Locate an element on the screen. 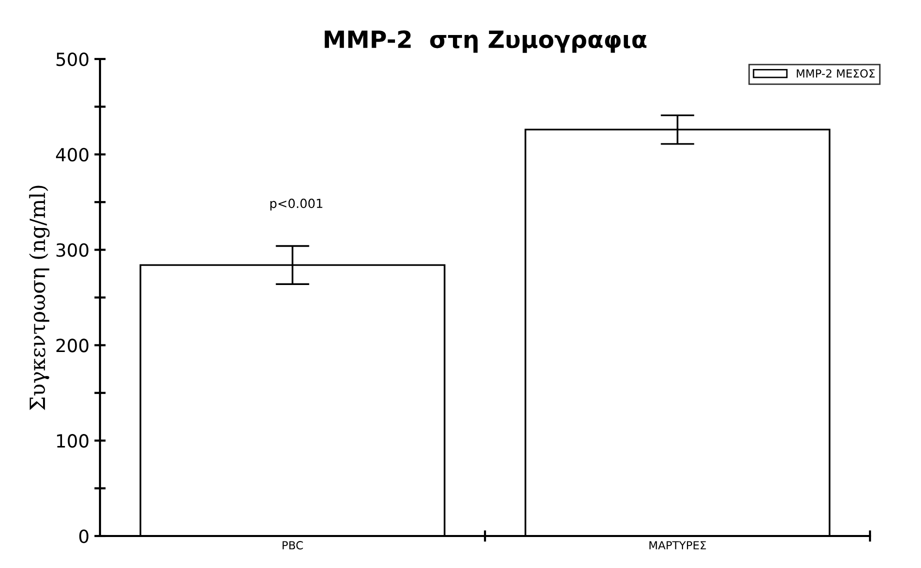 The height and width of the screenshot is (568, 921). y-tick-label: 400 is located at coordinates (72, 155).